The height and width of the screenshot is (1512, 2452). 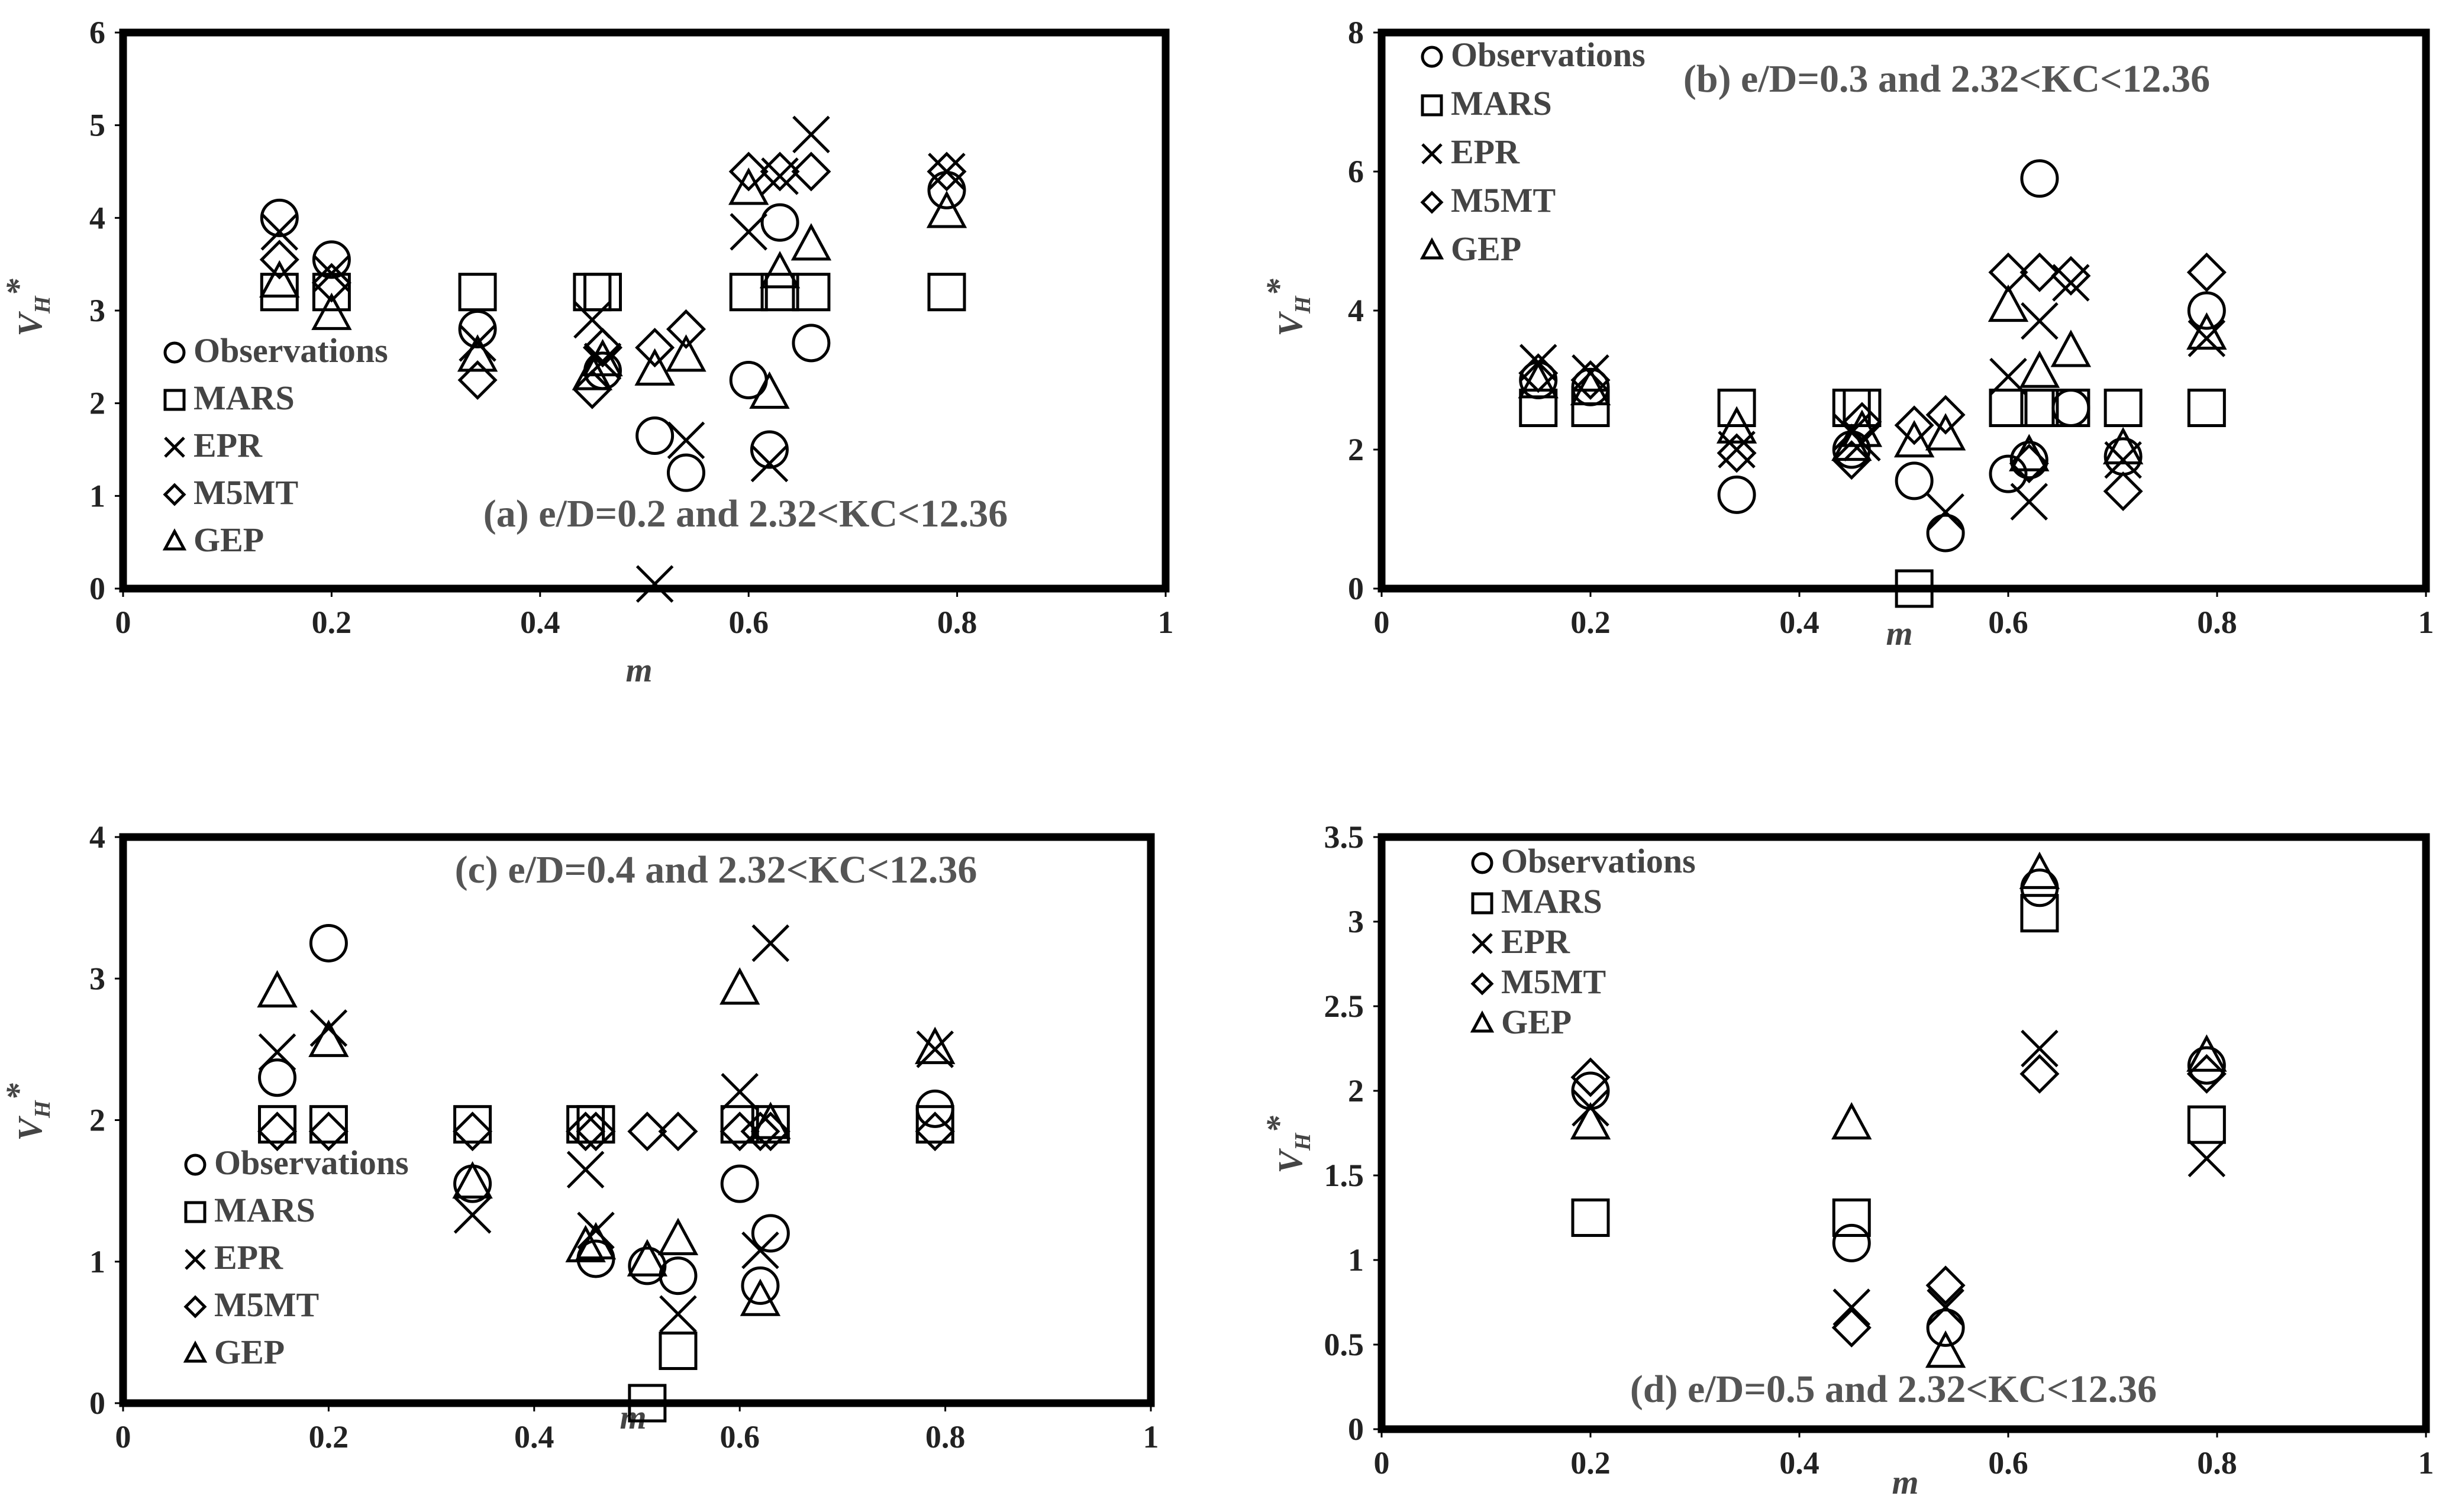 I want to click on series-observations, so click(x=1872, y=356).